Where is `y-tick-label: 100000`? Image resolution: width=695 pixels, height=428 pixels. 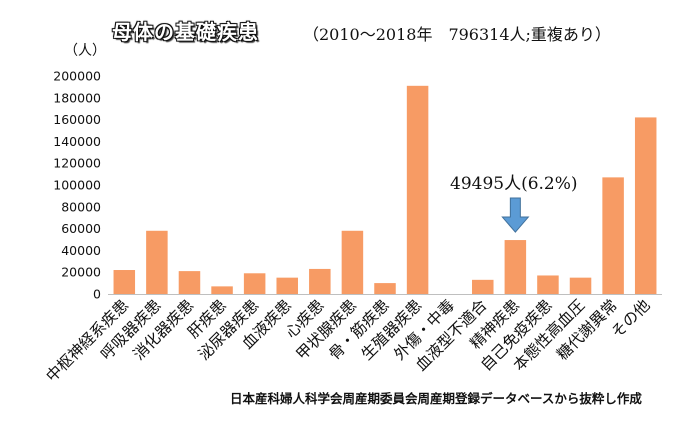 y-tick-label: 100000 is located at coordinates (77, 185).